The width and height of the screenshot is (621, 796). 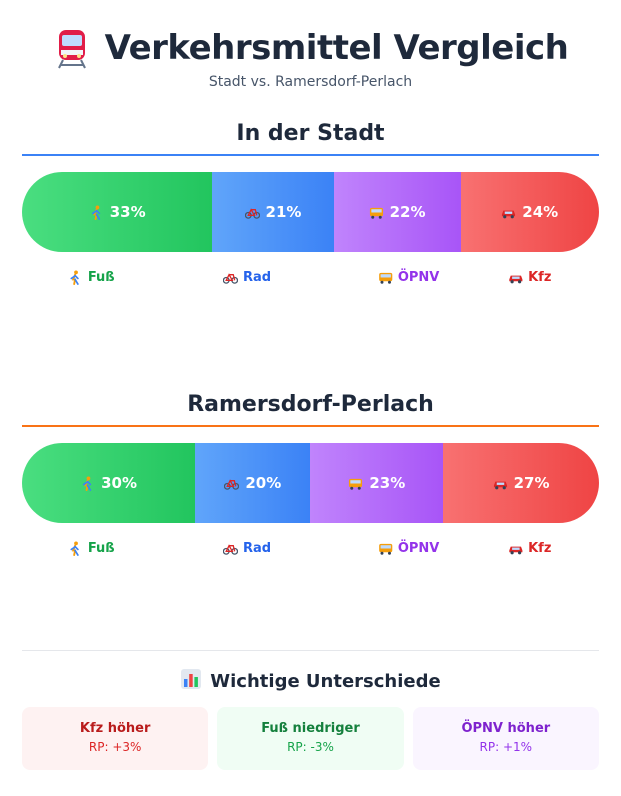 What do you see at coordinates (506, 747) in the screenshot?
I see `card-value: RP: +1%` at bounding box center [506, 747].